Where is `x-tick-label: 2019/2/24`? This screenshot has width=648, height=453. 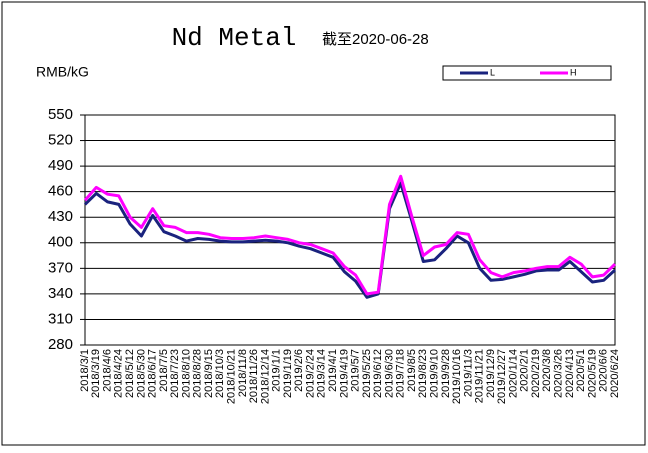 x-tick-label: 2019/2/24 is located at coordinates (310, 373).